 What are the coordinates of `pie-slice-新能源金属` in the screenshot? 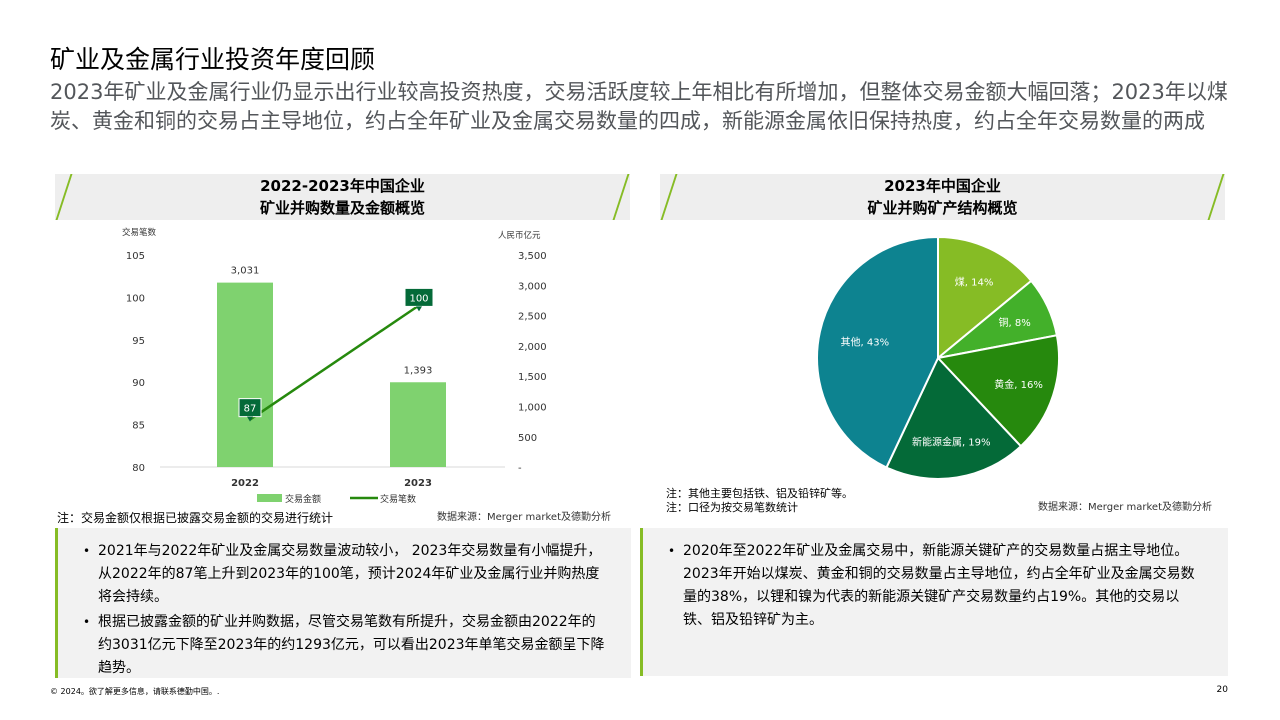 It's located at (954, 418).